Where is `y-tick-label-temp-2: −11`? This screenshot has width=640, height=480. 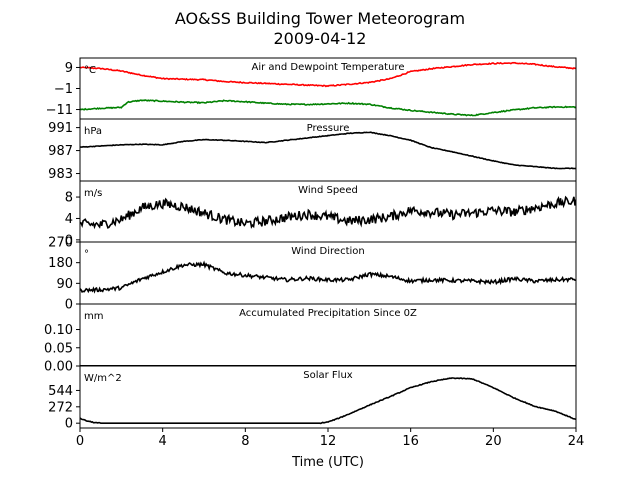
y-tick-label-temp-2: −11 is located at coordinates (59, 110).